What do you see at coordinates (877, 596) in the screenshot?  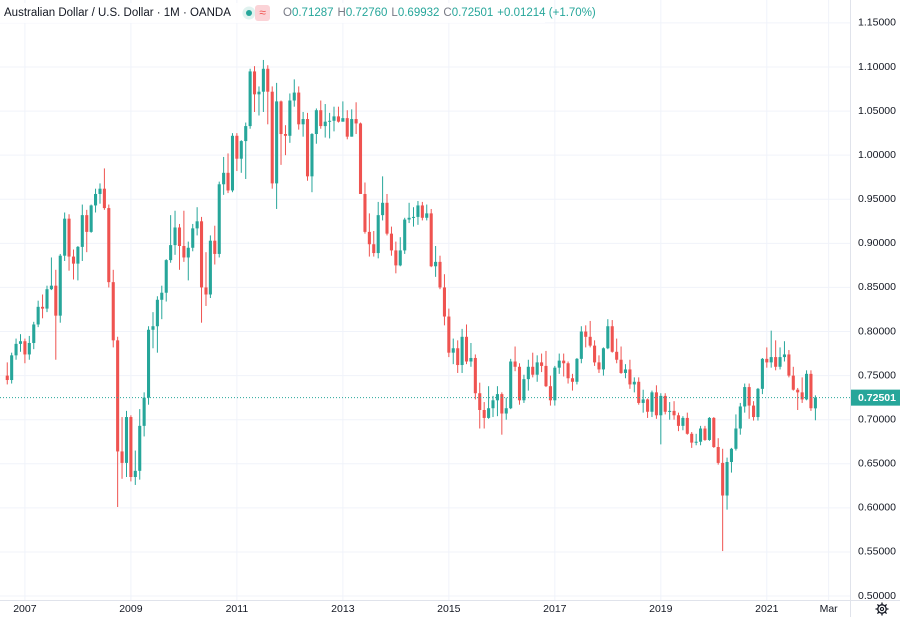 I see `y-tick-label: 0.50000` at bounding box center [877, 596].